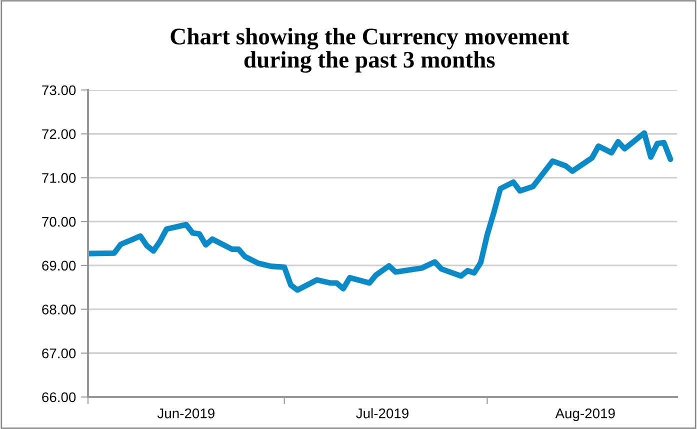 This screenshot has width=697, height=429. I want to click on y-tick-label: 66.00, so click(59, 397).